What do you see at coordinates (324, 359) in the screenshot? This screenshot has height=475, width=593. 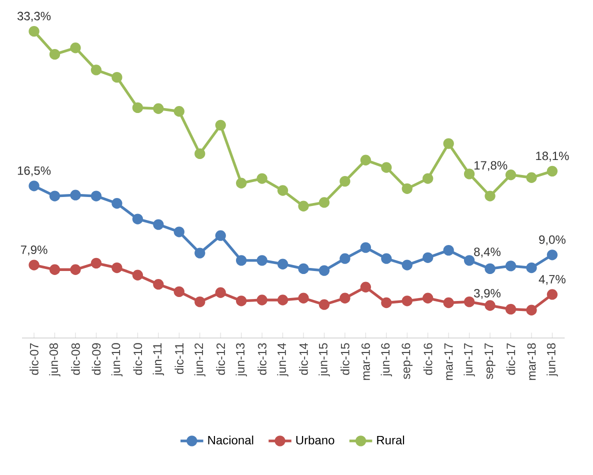 I see `x-tick-label: jun-15` at bounding box center [324, 359].